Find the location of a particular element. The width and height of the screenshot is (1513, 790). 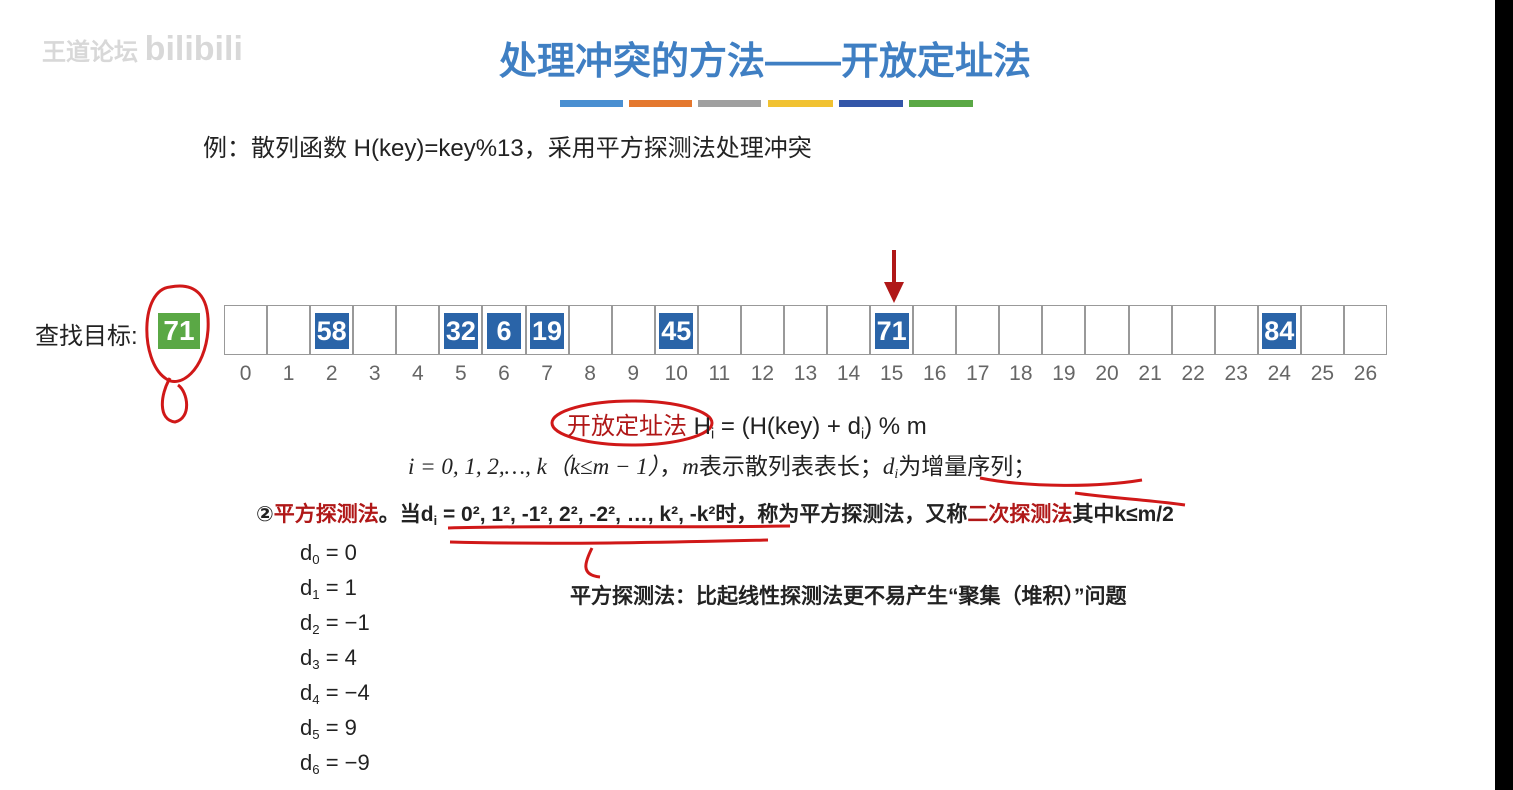

text: = (H(key) + d is located at coordinates (787, 426).